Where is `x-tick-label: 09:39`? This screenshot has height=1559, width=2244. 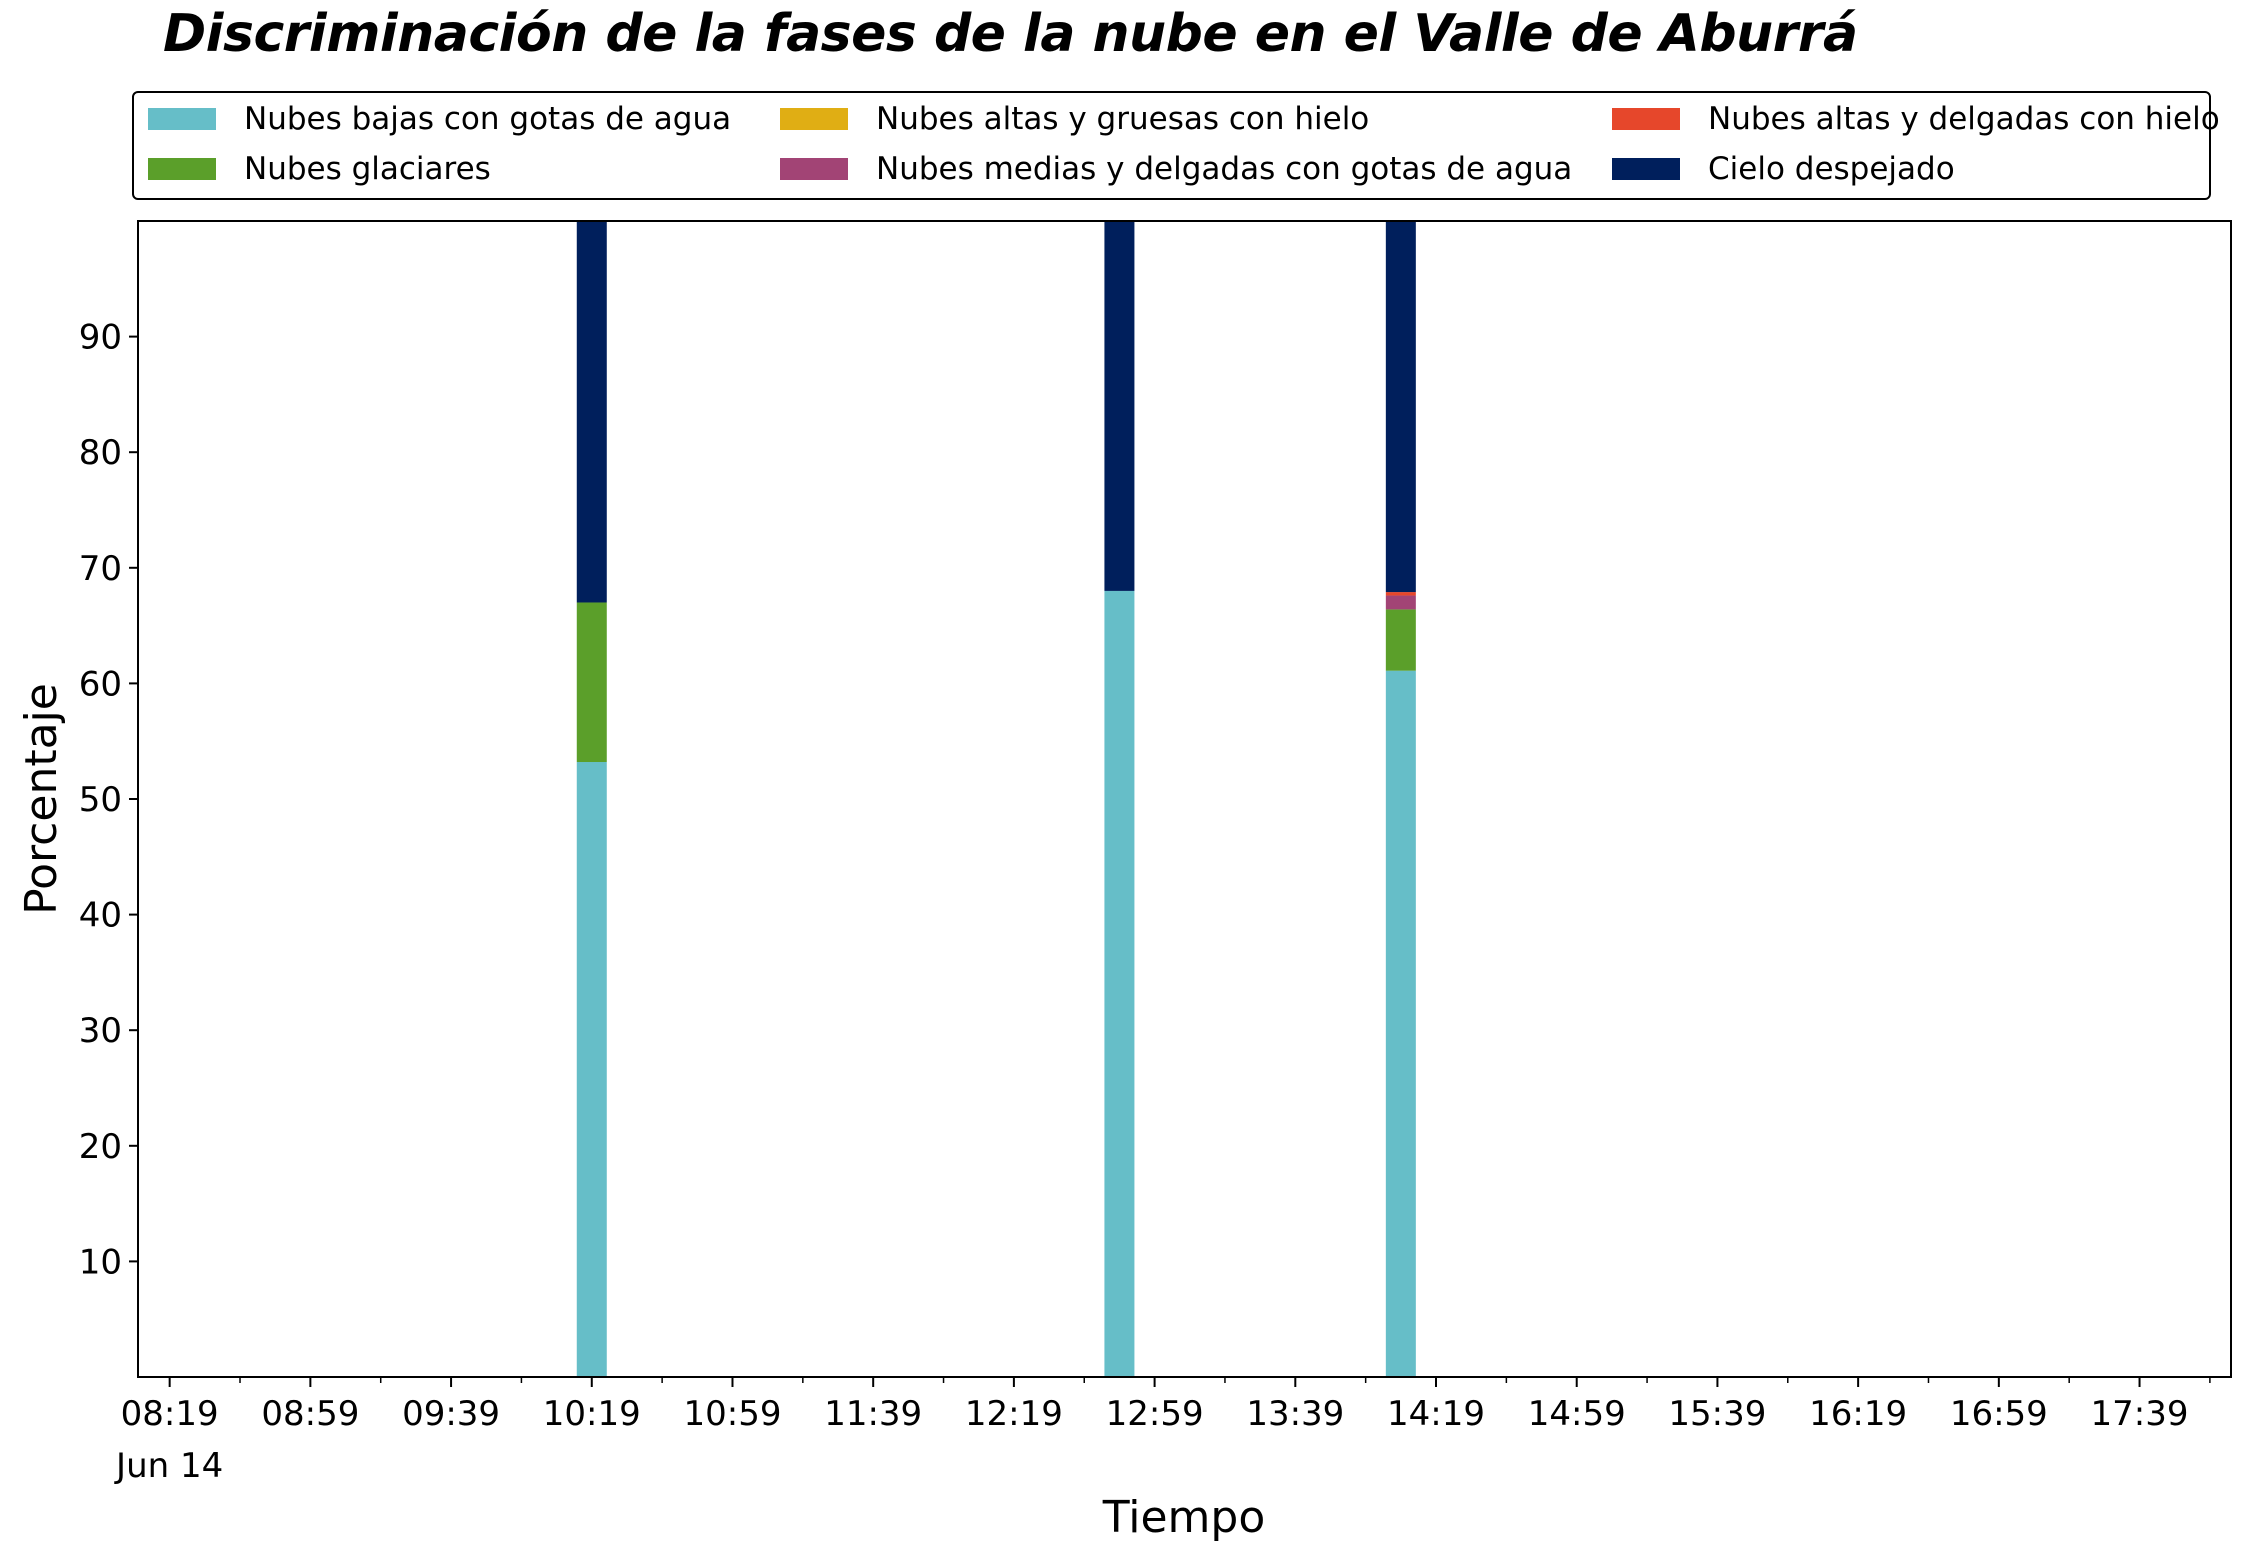
x-tick-label: 09:39 is located at coordinates (451, 1414).